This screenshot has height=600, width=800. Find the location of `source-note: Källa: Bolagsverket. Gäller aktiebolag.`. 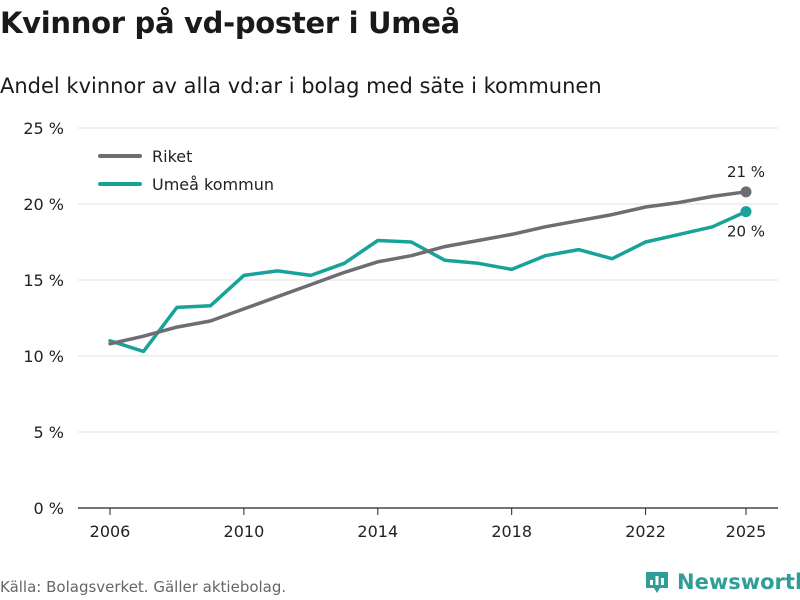

source-note: Källa: Bolagsverket. Gäller aktiebolag. is located at coordinates (143, 587).